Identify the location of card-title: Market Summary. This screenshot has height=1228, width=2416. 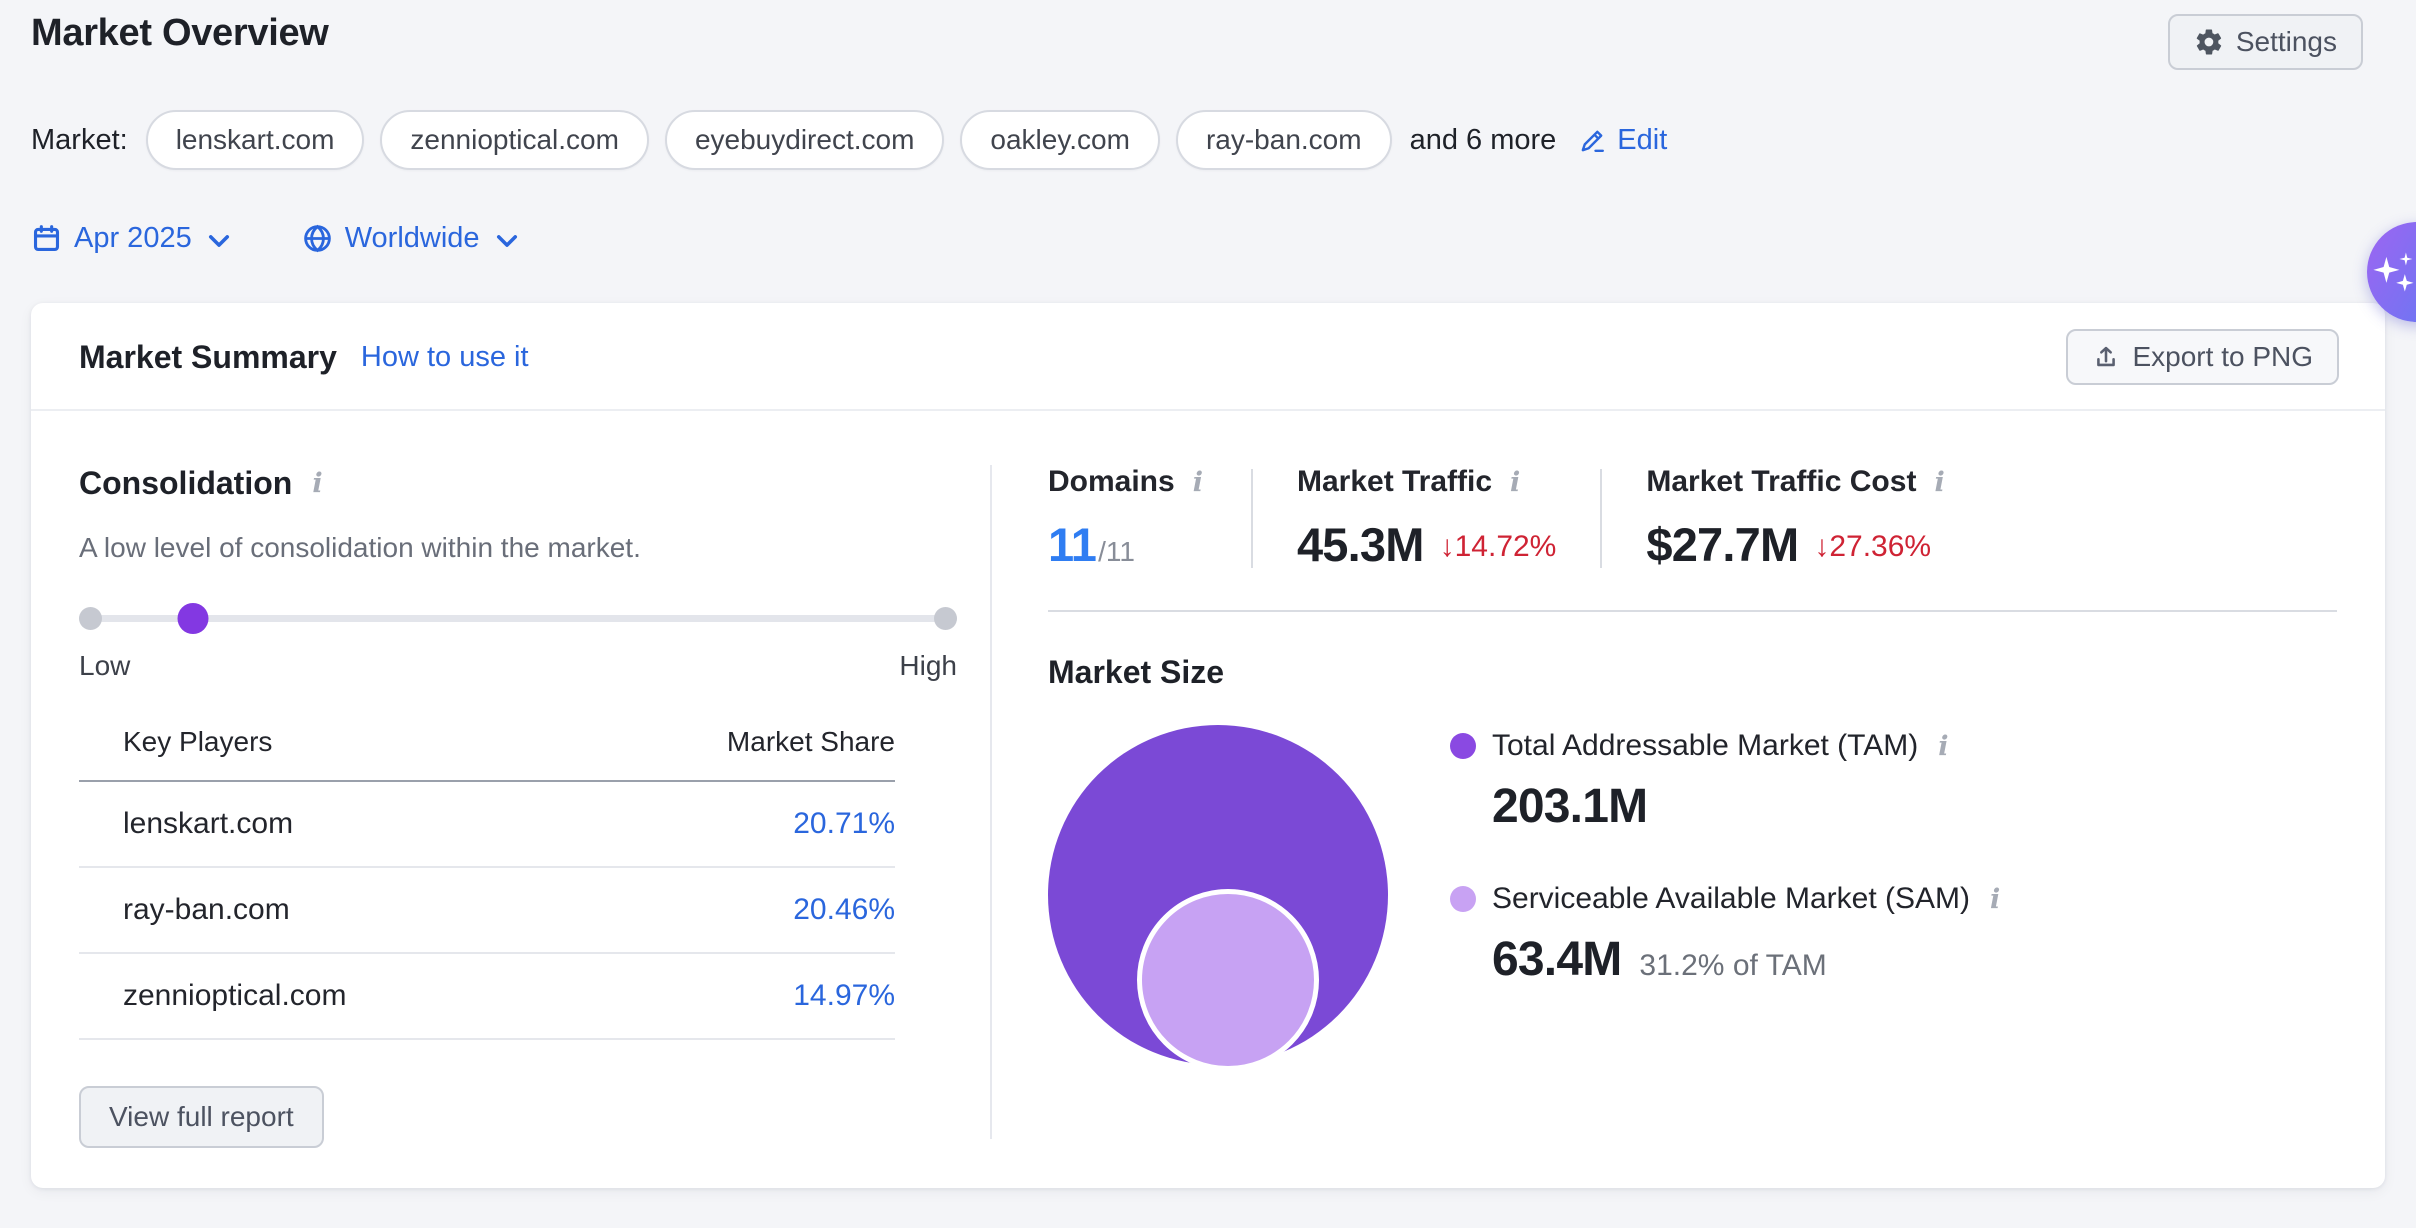
(208, 356).